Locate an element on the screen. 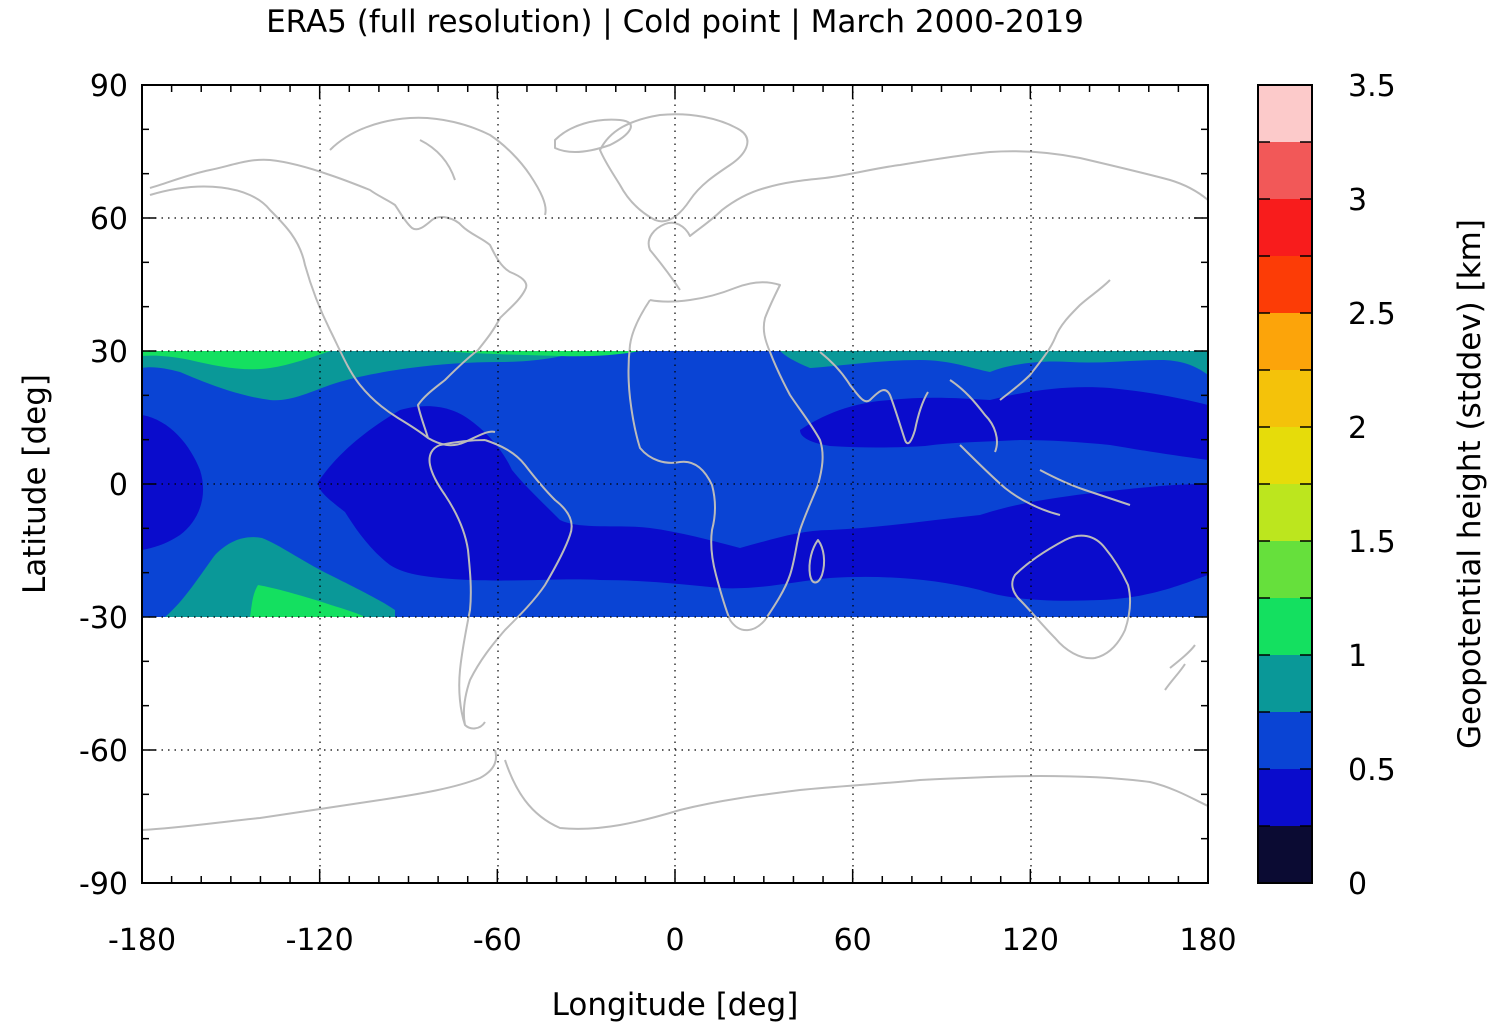 This screenshot has width=1495, height=1029. colorbar-tick-labels: 3.5 3 2.5 2 1.5 1 0.5 0 is located at coordinates (1372, 485).